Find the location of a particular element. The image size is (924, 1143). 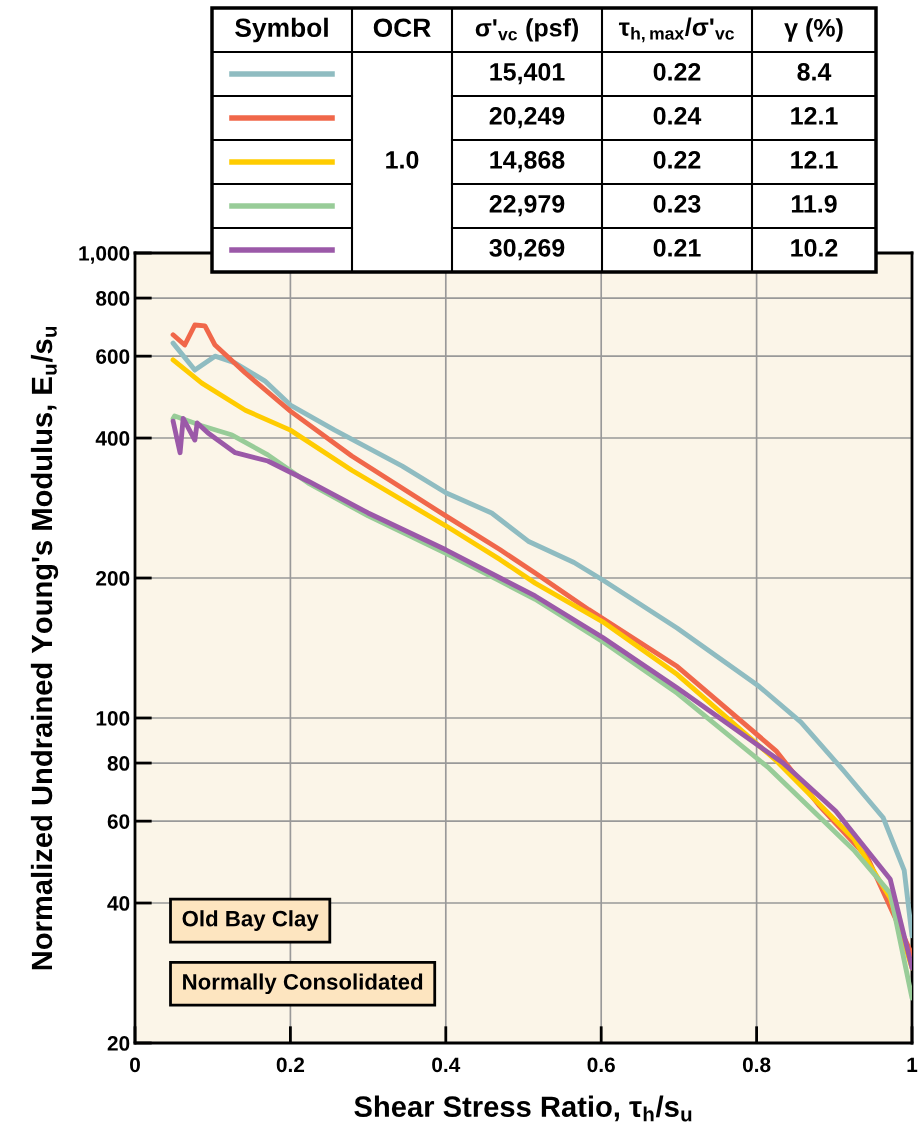

annotation: 30,269 is located at coordinates (527, 250).